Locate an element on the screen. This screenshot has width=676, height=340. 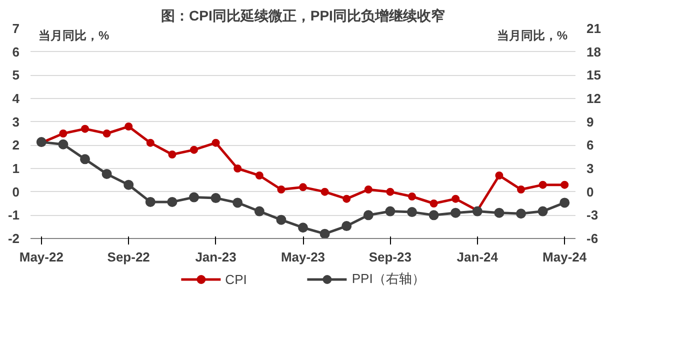
y2-tick-label: 3 is located at coordinates (590, 168).